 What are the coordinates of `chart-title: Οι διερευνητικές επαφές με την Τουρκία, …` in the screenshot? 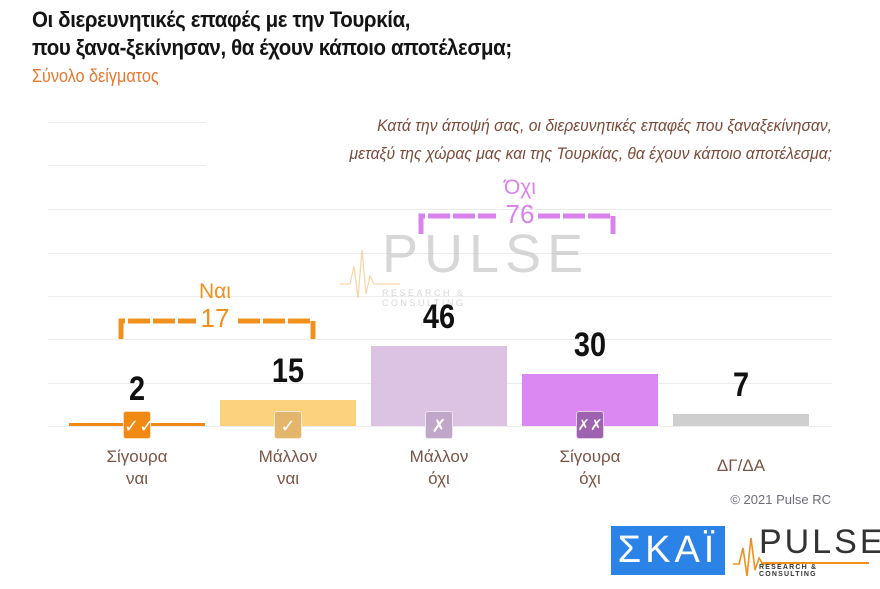 It's located at (320, 34).